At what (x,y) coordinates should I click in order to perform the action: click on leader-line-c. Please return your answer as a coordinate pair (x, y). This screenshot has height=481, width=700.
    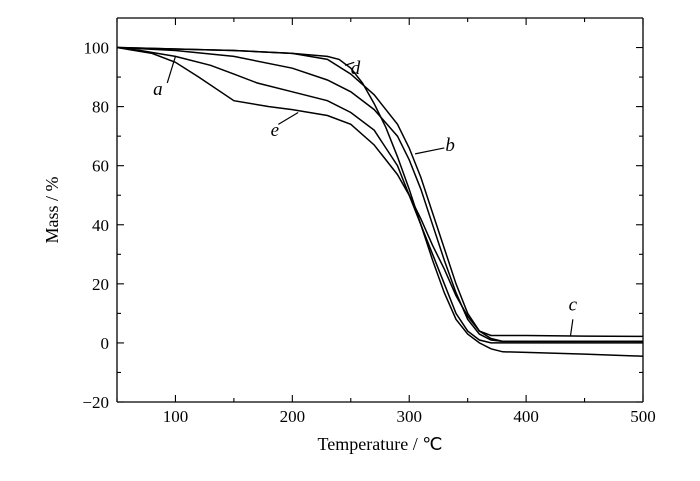
    Looking at the image, I should click on (571, 327).